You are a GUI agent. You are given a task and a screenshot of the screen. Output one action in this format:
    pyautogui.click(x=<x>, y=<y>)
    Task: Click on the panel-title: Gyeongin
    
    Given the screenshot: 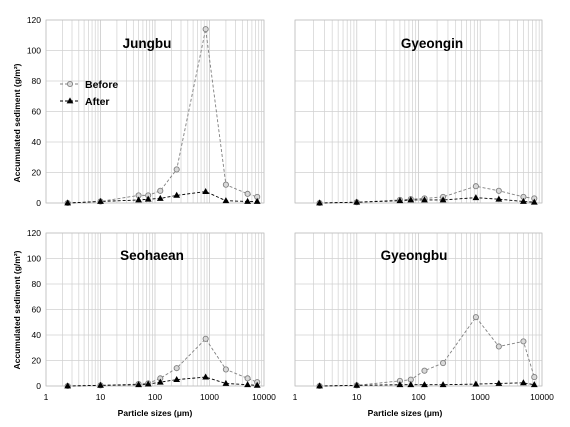 What is the action you would take?
    pyautogui.click(x=432, y=43)
    